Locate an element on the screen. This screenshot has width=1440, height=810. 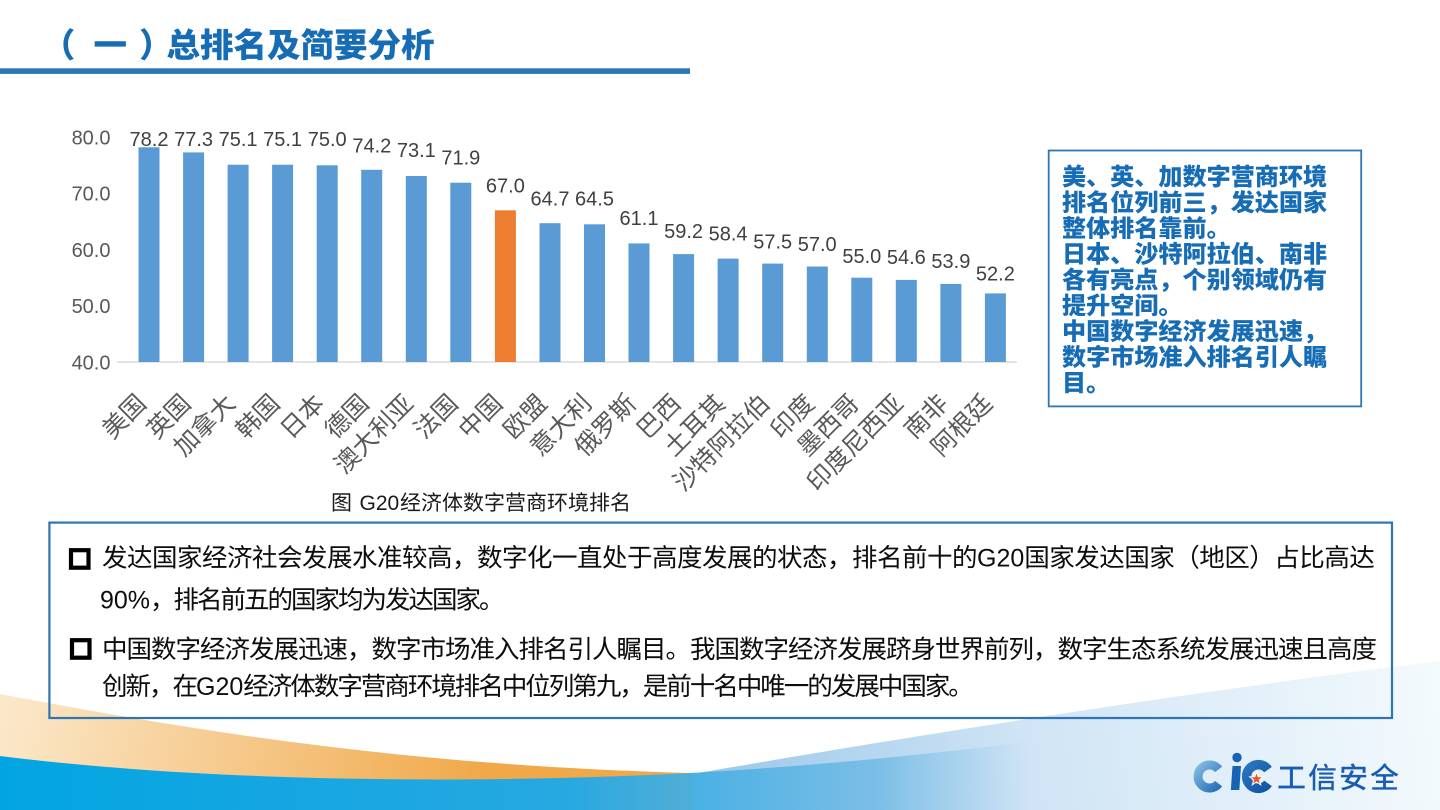
svg-text: 64.5 is located at coordinates (594, 200).